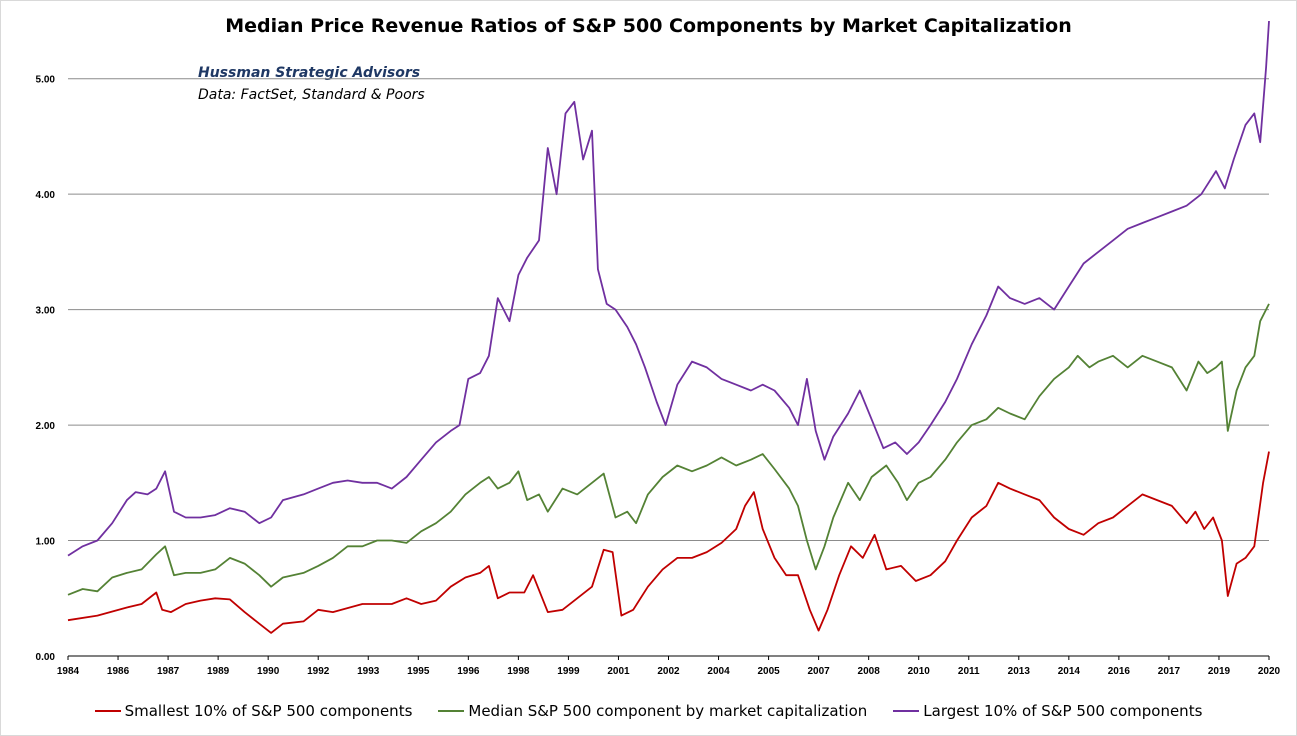  I want to click on y-tick-label: 5.00, so click(46, 80).